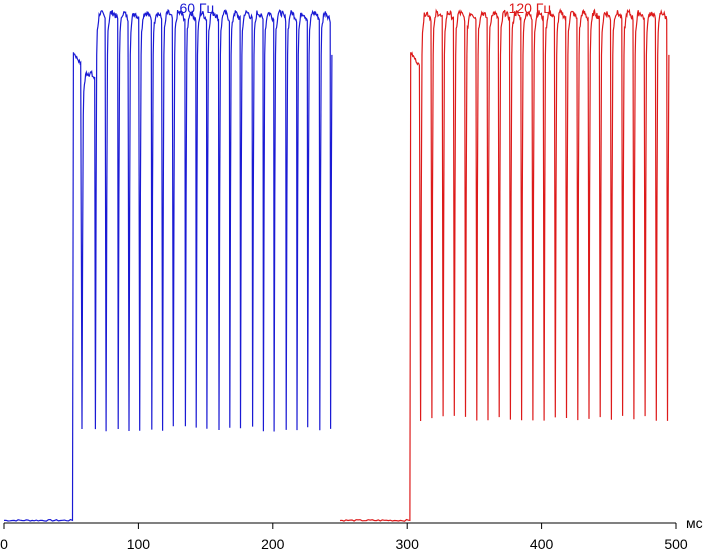 This screenshot has height=551, width=703. What do you see at coordinates (273, 543) in the screenshot?
I see `x-tick-label: 200` at bounding box center [273, 543].